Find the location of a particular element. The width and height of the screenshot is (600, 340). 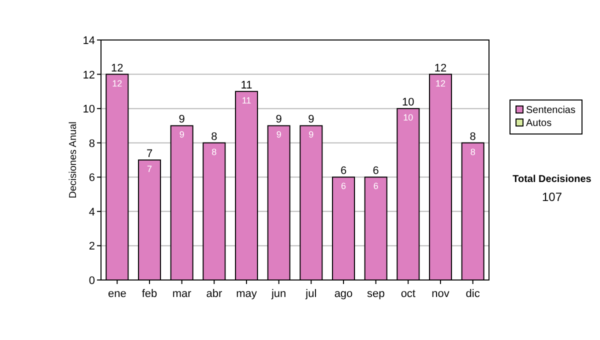

y-tick-label: 12 is located at coordinates (88, 75).